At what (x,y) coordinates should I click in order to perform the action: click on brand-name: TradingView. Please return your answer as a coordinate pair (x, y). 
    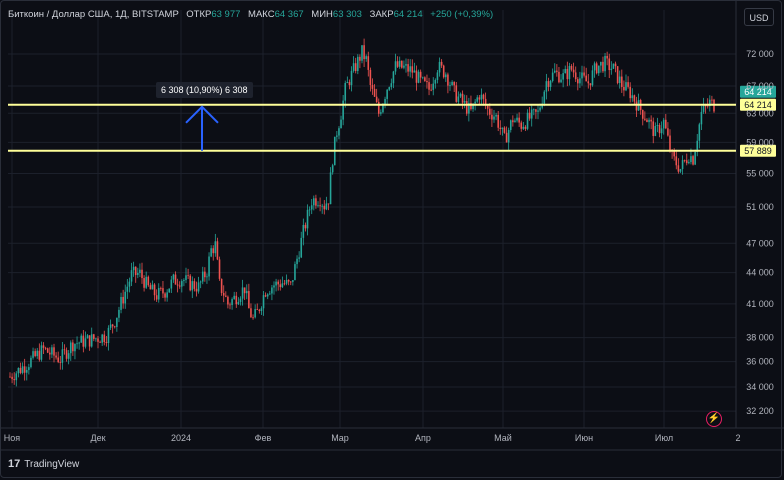
    Looking at the image, I should click on (52, 464).